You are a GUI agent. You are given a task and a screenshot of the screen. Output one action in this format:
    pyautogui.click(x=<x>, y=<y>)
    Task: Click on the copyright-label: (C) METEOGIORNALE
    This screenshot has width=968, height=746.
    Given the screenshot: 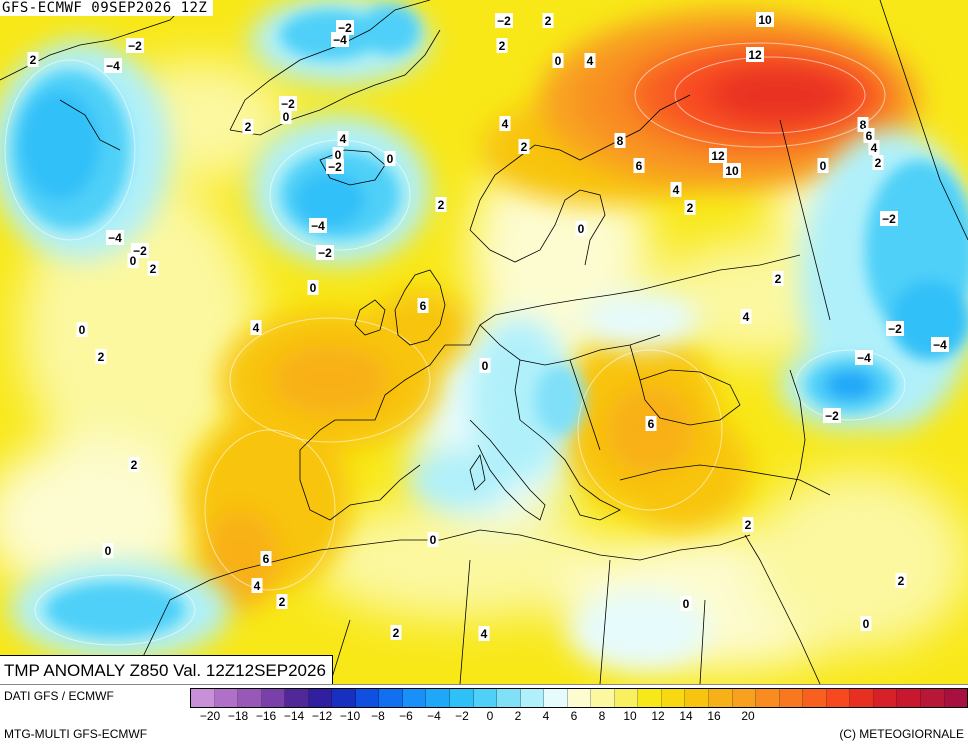 What is the action you would take?
    pyautogui.click(x=901, y=734)
    